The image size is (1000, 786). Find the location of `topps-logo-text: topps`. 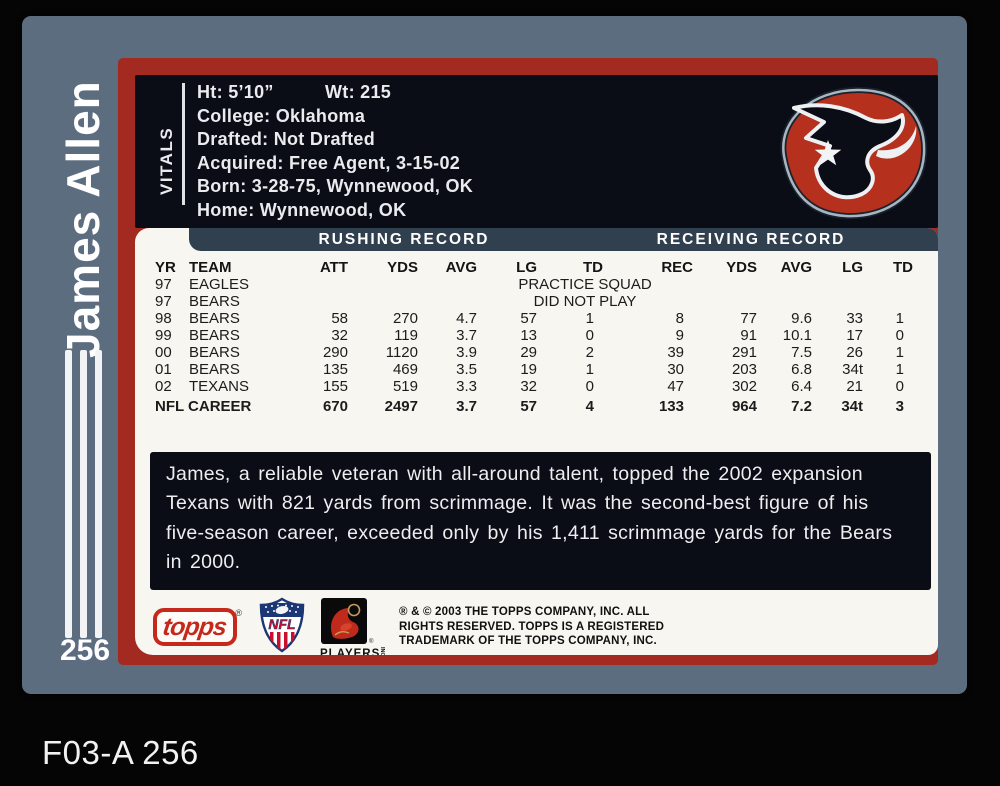

topps-logo-text: topps is located at coordinates (195, 627).